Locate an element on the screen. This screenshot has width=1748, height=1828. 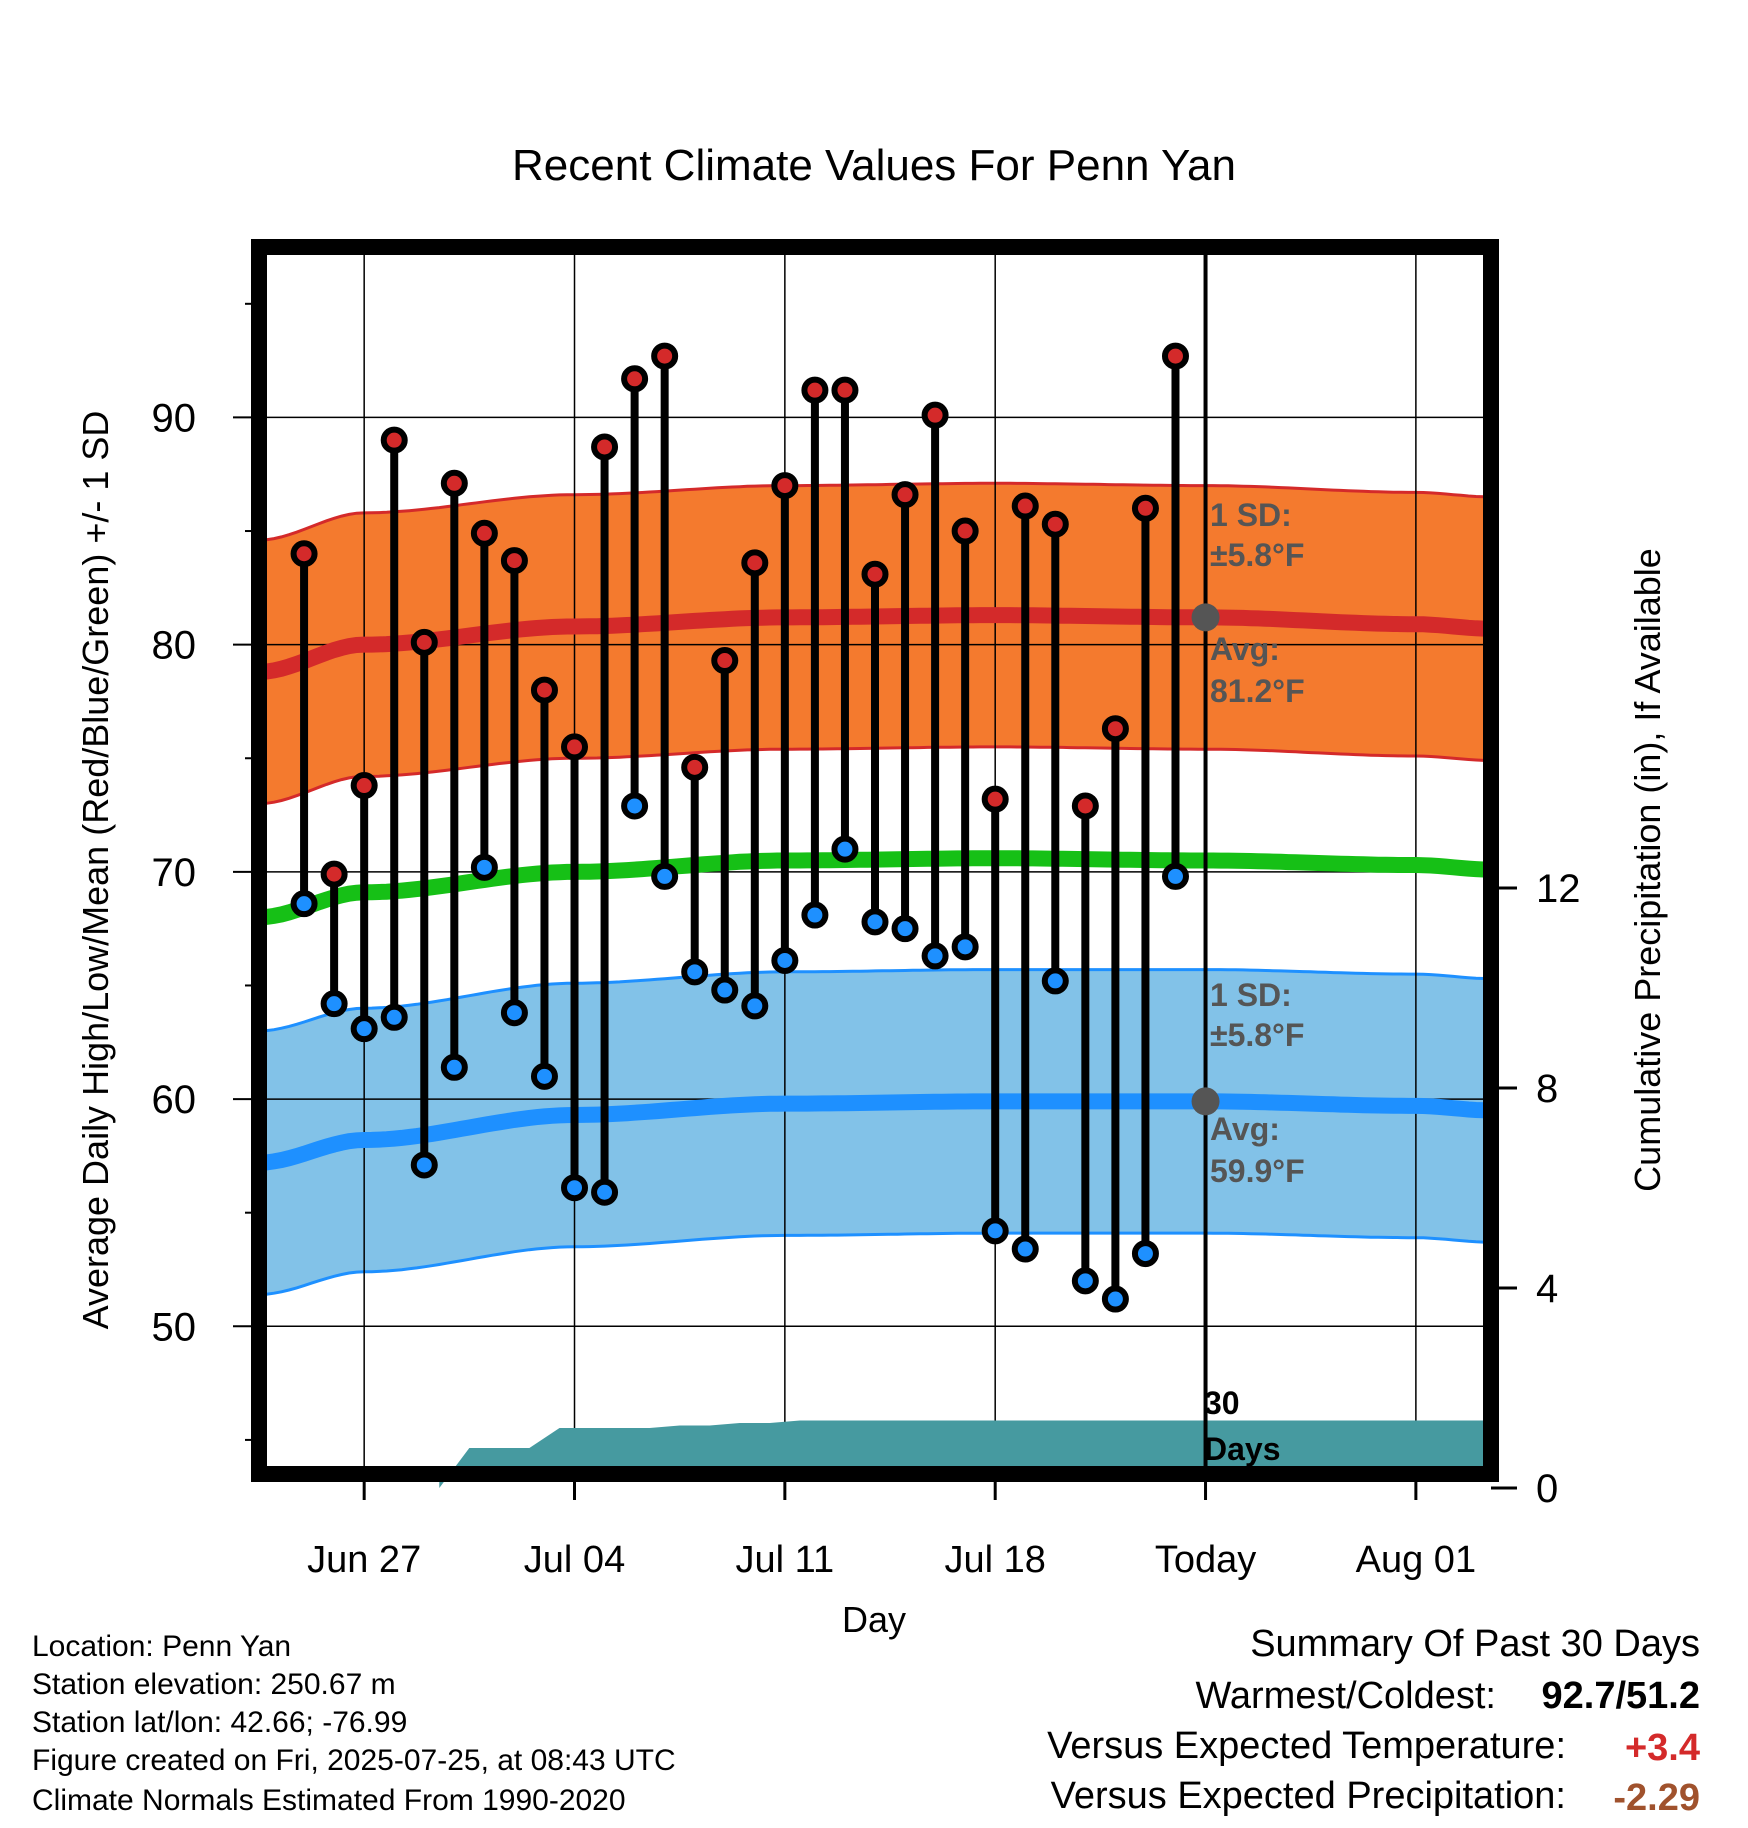
high-avg-label-line1: Avg: is located at coordinates (1245, 649).